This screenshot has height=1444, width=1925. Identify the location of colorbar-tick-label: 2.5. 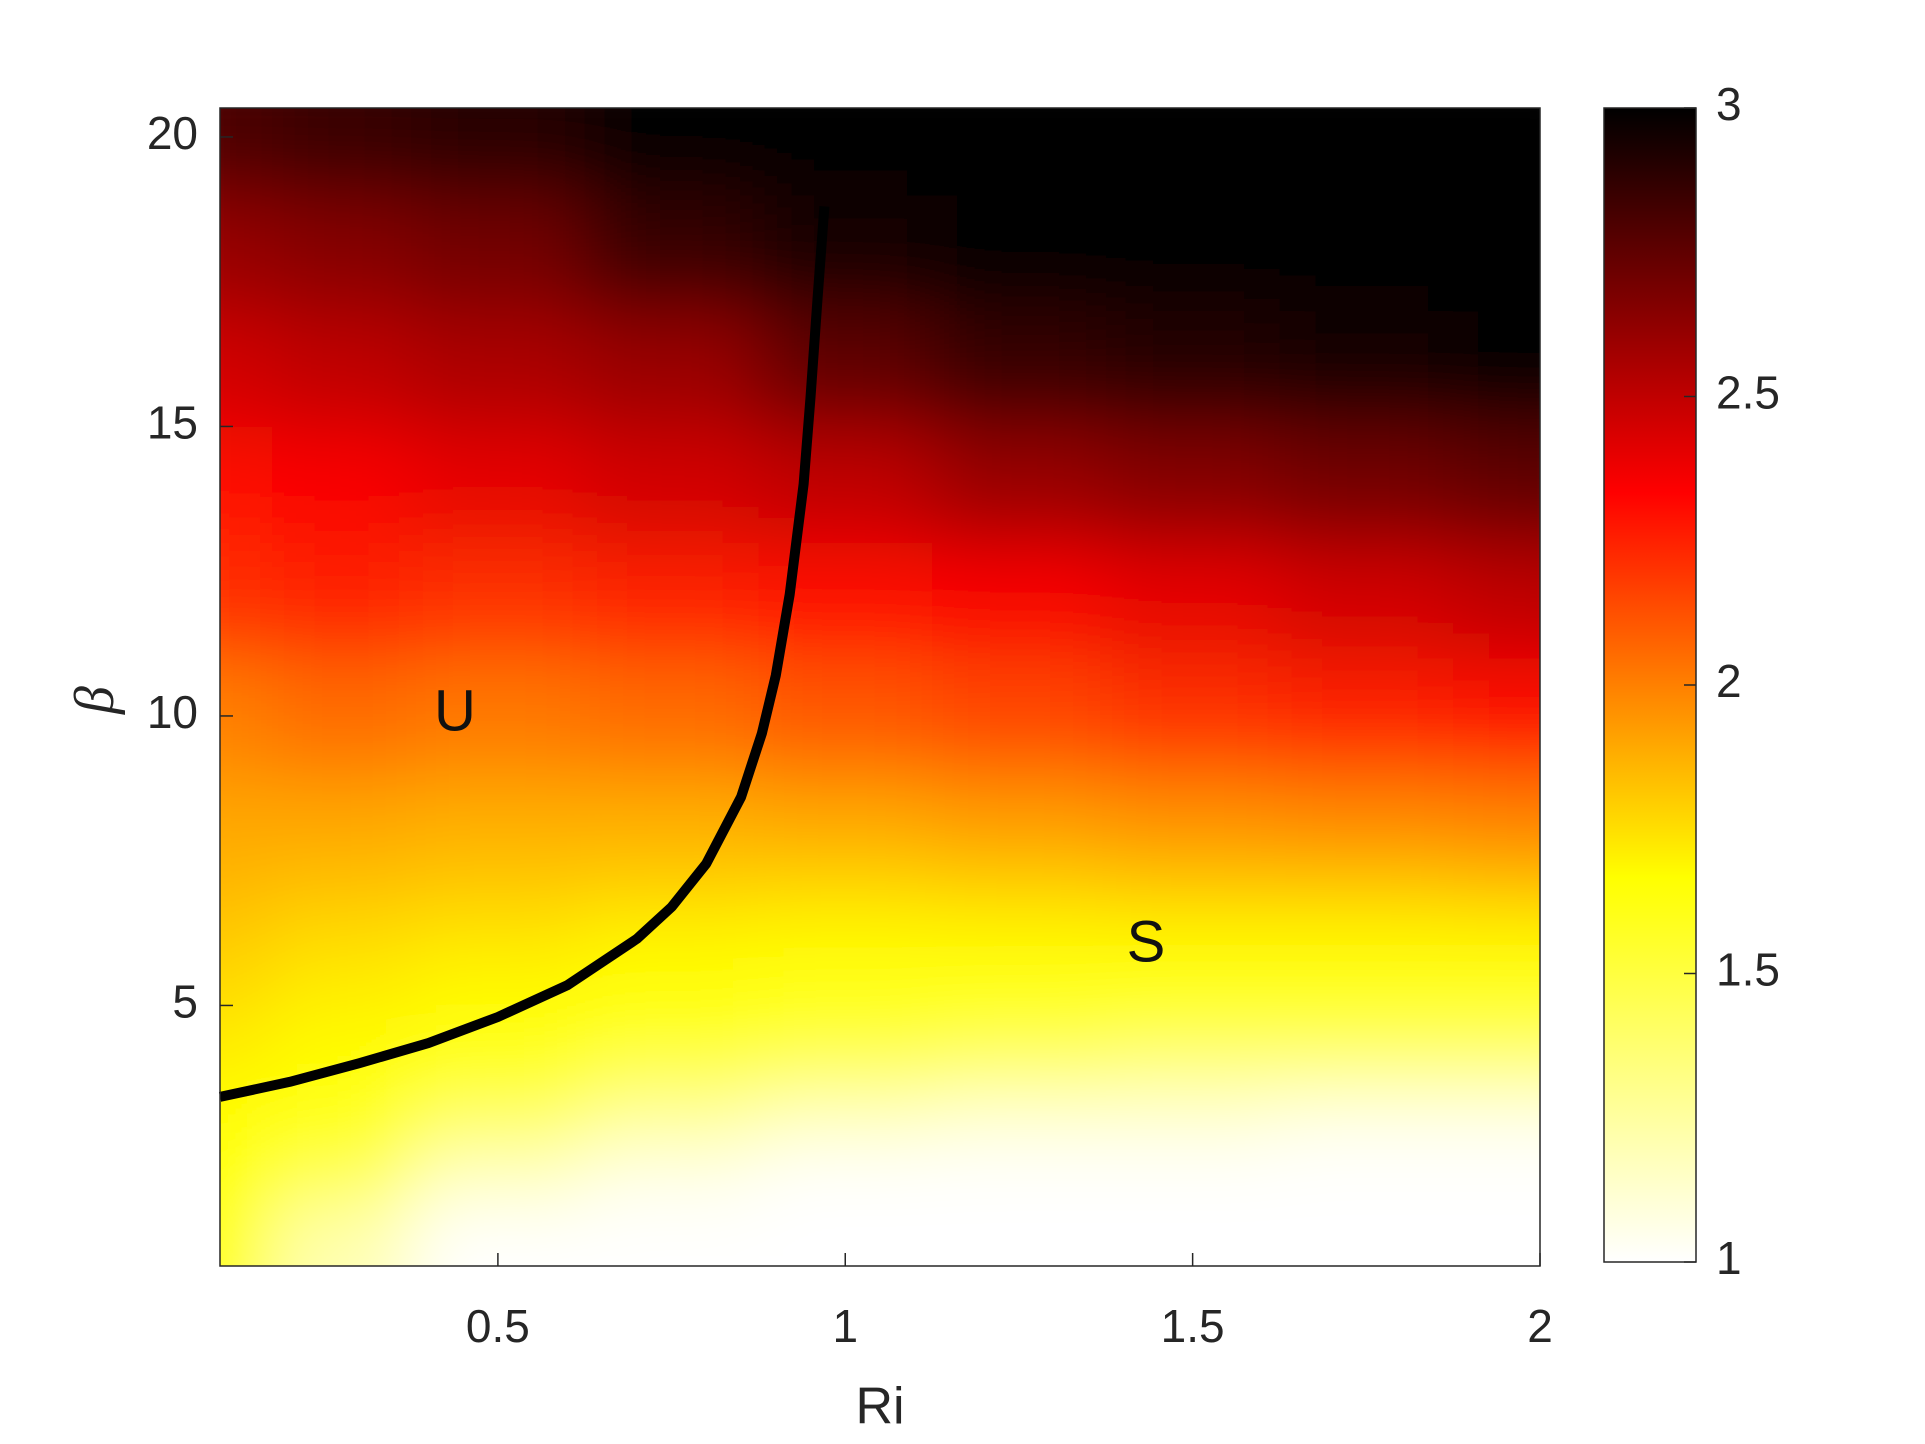
(1748, 393).